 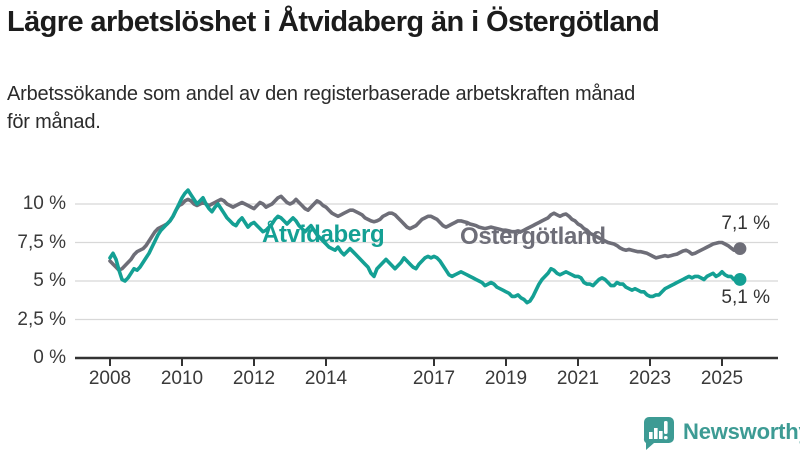 I want to click on end-value-ostergotland: 7,1 %, so click(x=745, y=223).